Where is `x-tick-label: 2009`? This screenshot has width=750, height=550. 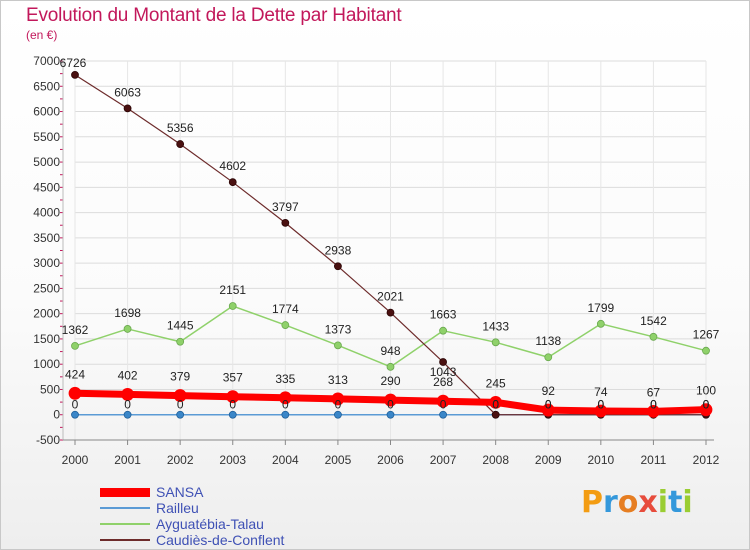
x-tick-label: 2009 is located at coordinates (548, 460).